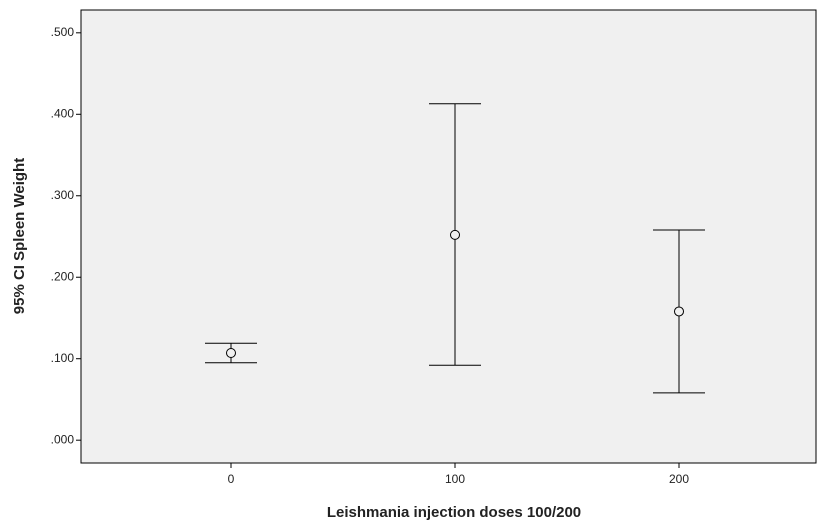  I want to click on y-tick-label: .500, so click(63, 32).